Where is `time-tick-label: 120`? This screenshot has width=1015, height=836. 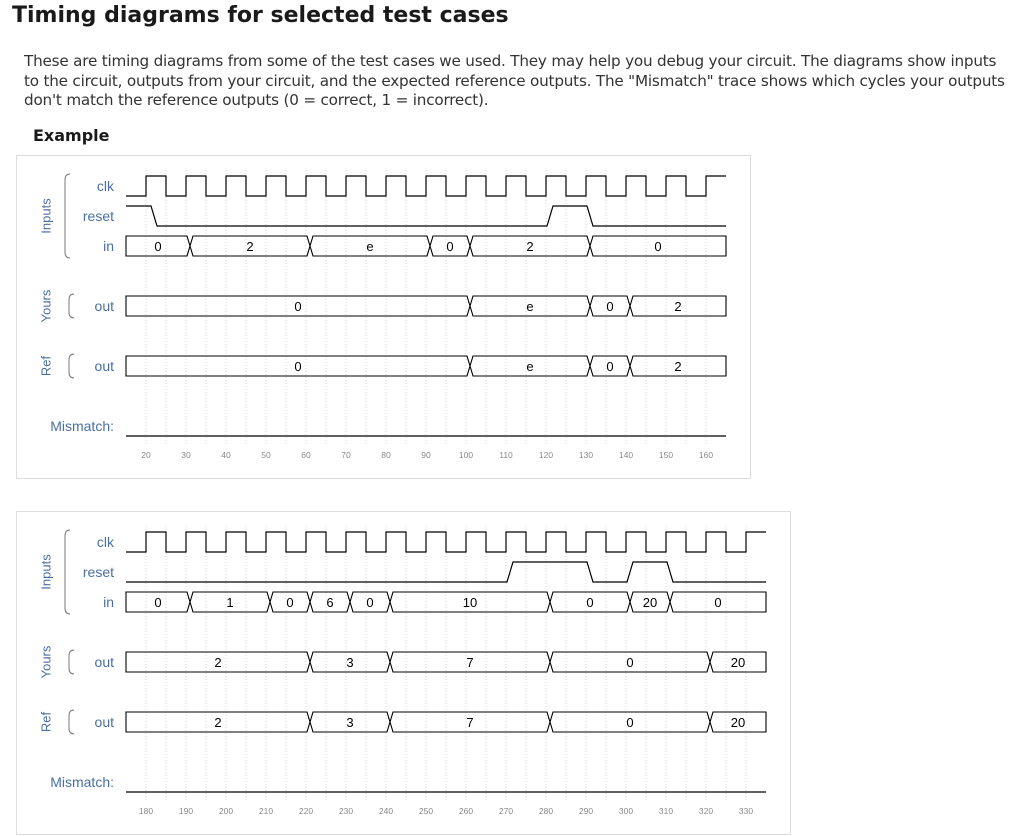 time-tick-label: 120 is located at coordinates (546, 455).